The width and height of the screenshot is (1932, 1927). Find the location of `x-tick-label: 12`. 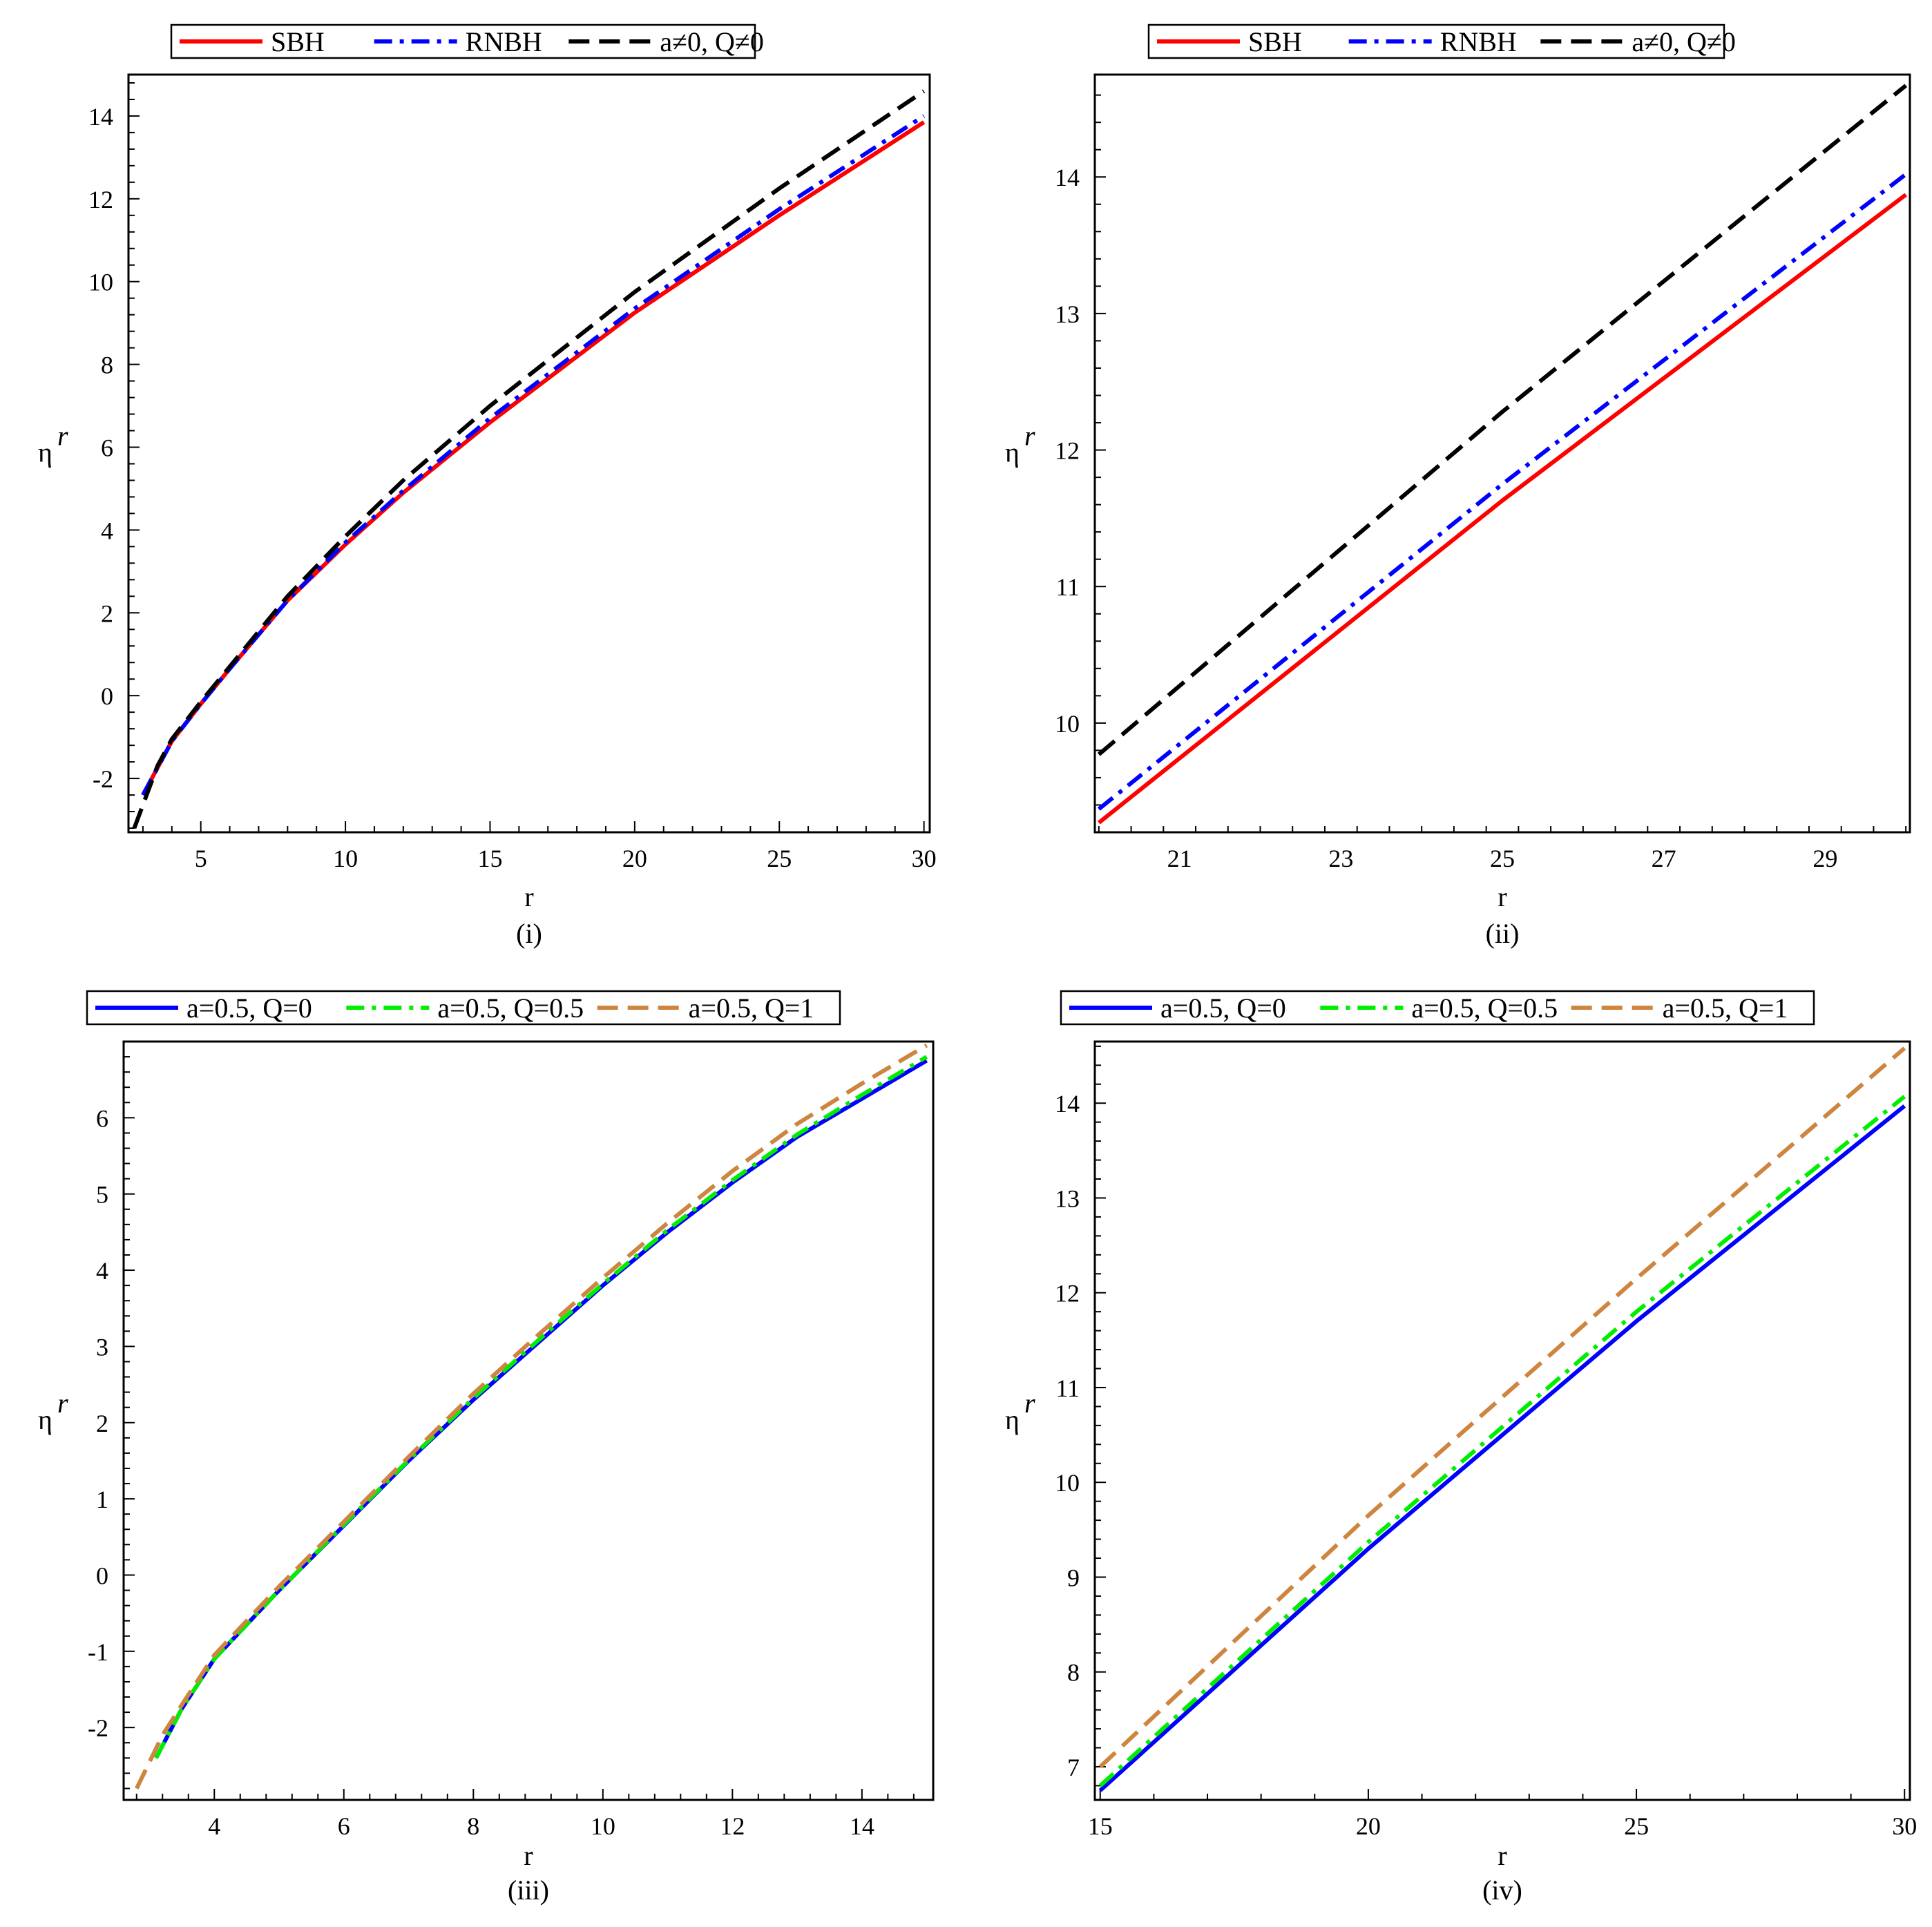

x-tick-label: 12 is located at coordinates (733, 1826).